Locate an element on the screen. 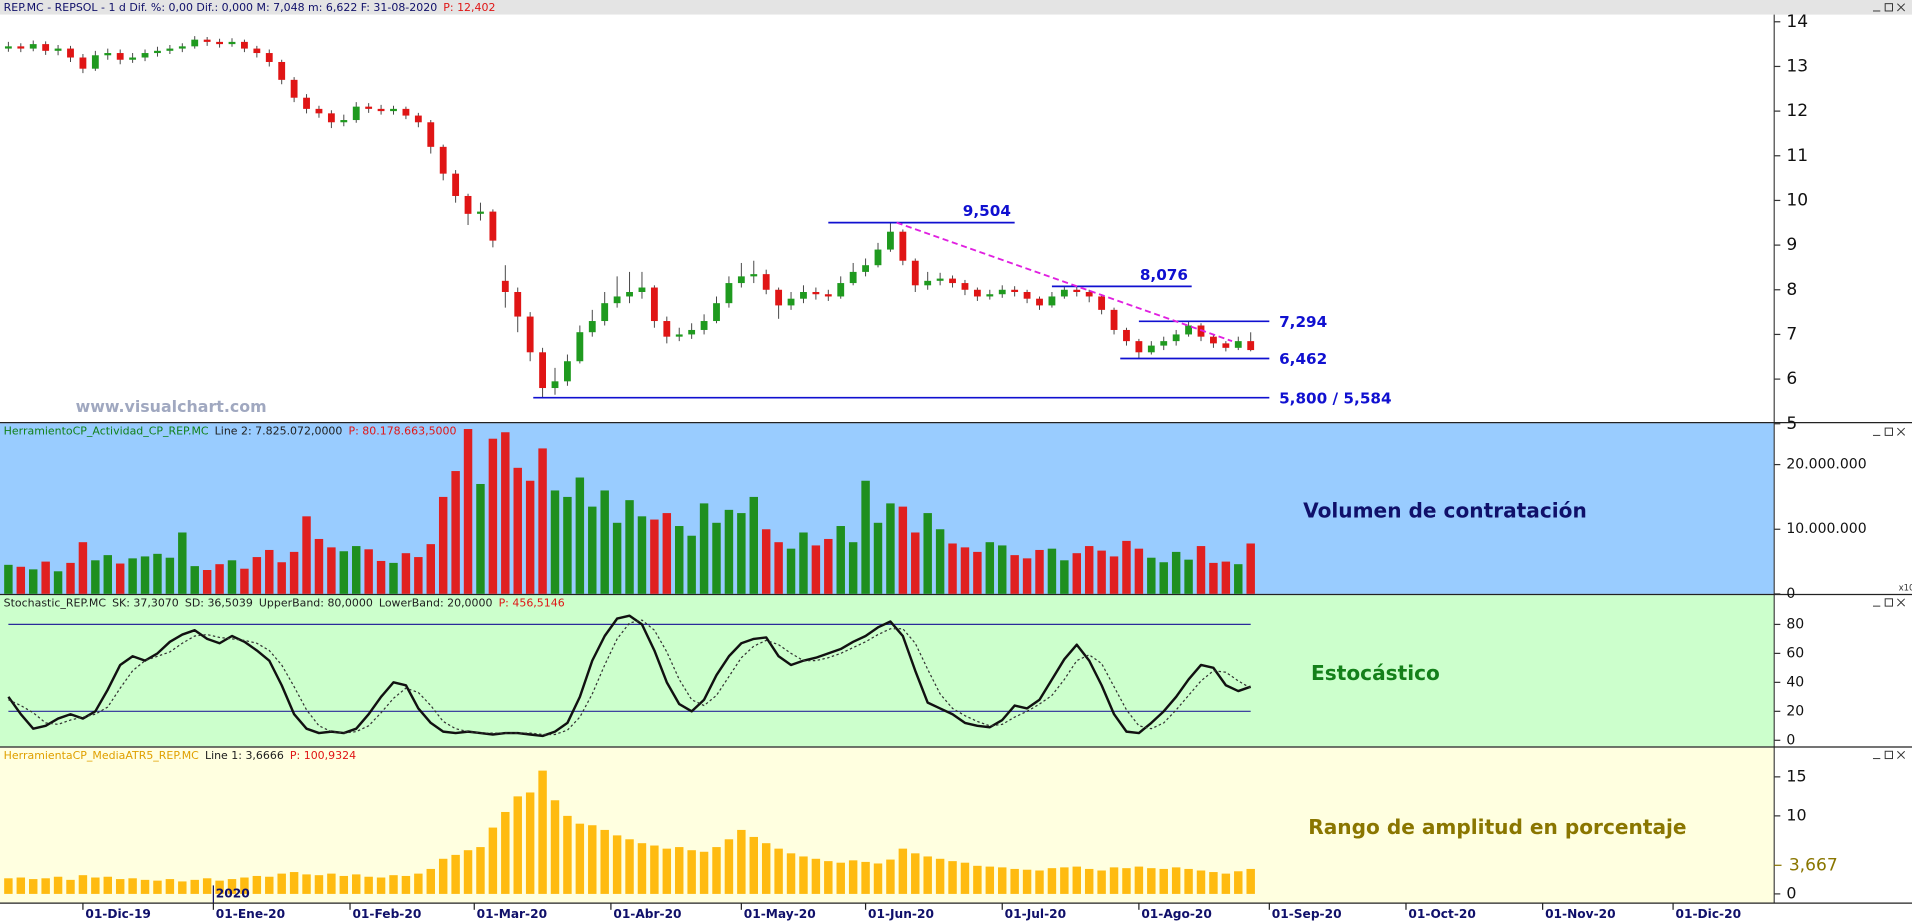  y-tick-label: 13 is located at coordinates (1797, 66).